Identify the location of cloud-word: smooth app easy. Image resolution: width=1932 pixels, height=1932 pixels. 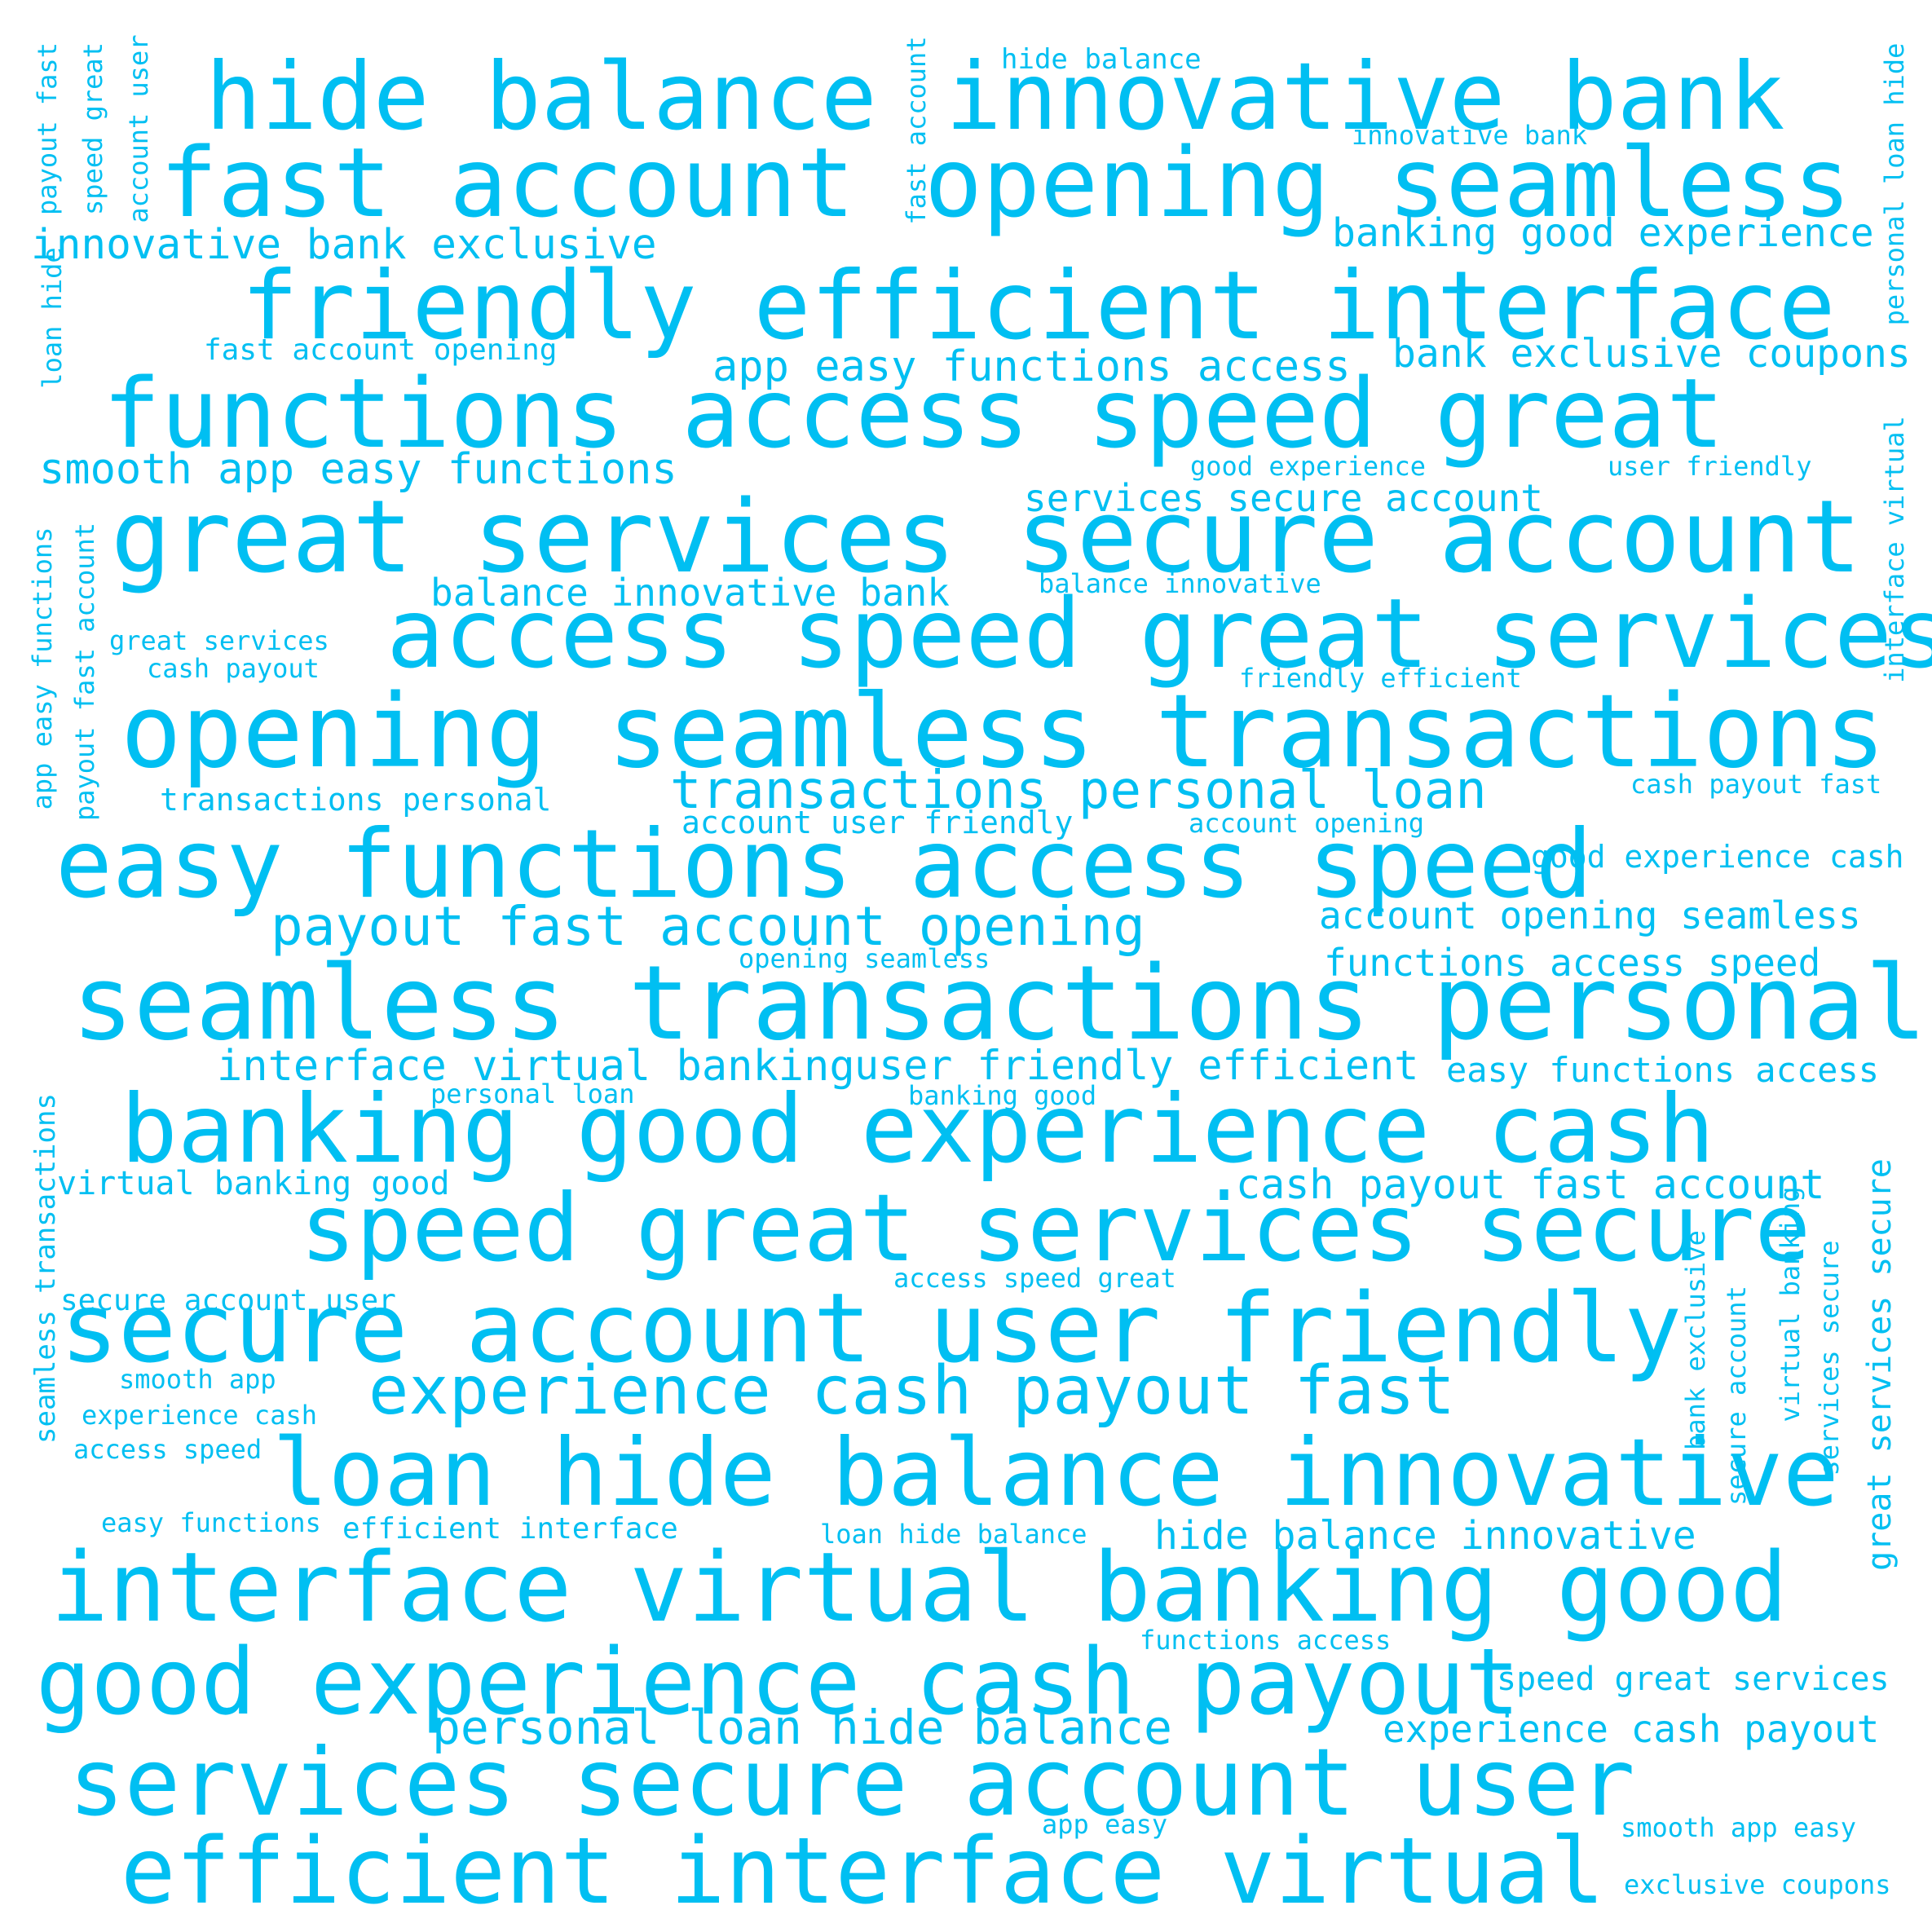
(1738, 1827).